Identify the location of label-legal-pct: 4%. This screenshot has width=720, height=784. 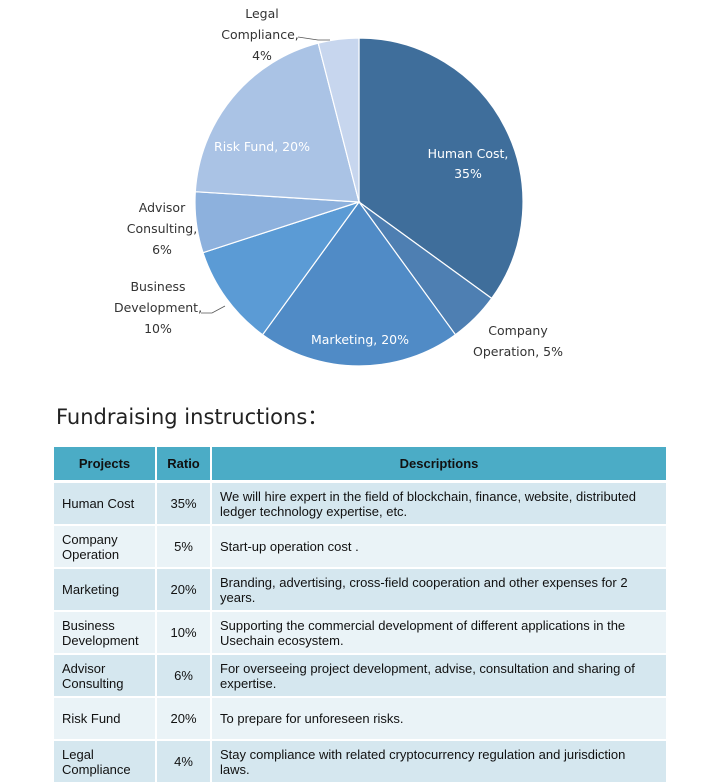
(262, 55).